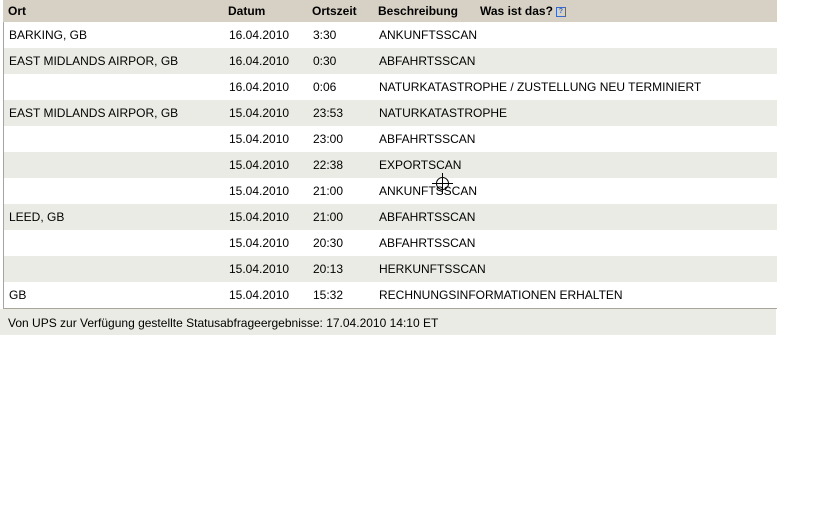  Describe the element at coordinates (501, 295) in the screenshot. I see `cell-beschreibung: RECHNUNGSINFORMATIONEN ERHALTEN` at that location.